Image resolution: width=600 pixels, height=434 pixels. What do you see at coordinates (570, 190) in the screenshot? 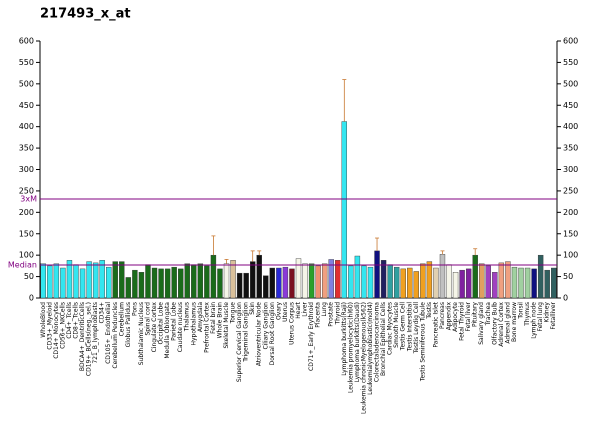
I see `y2-tick-label: 250` at bounding box center [570, 190].